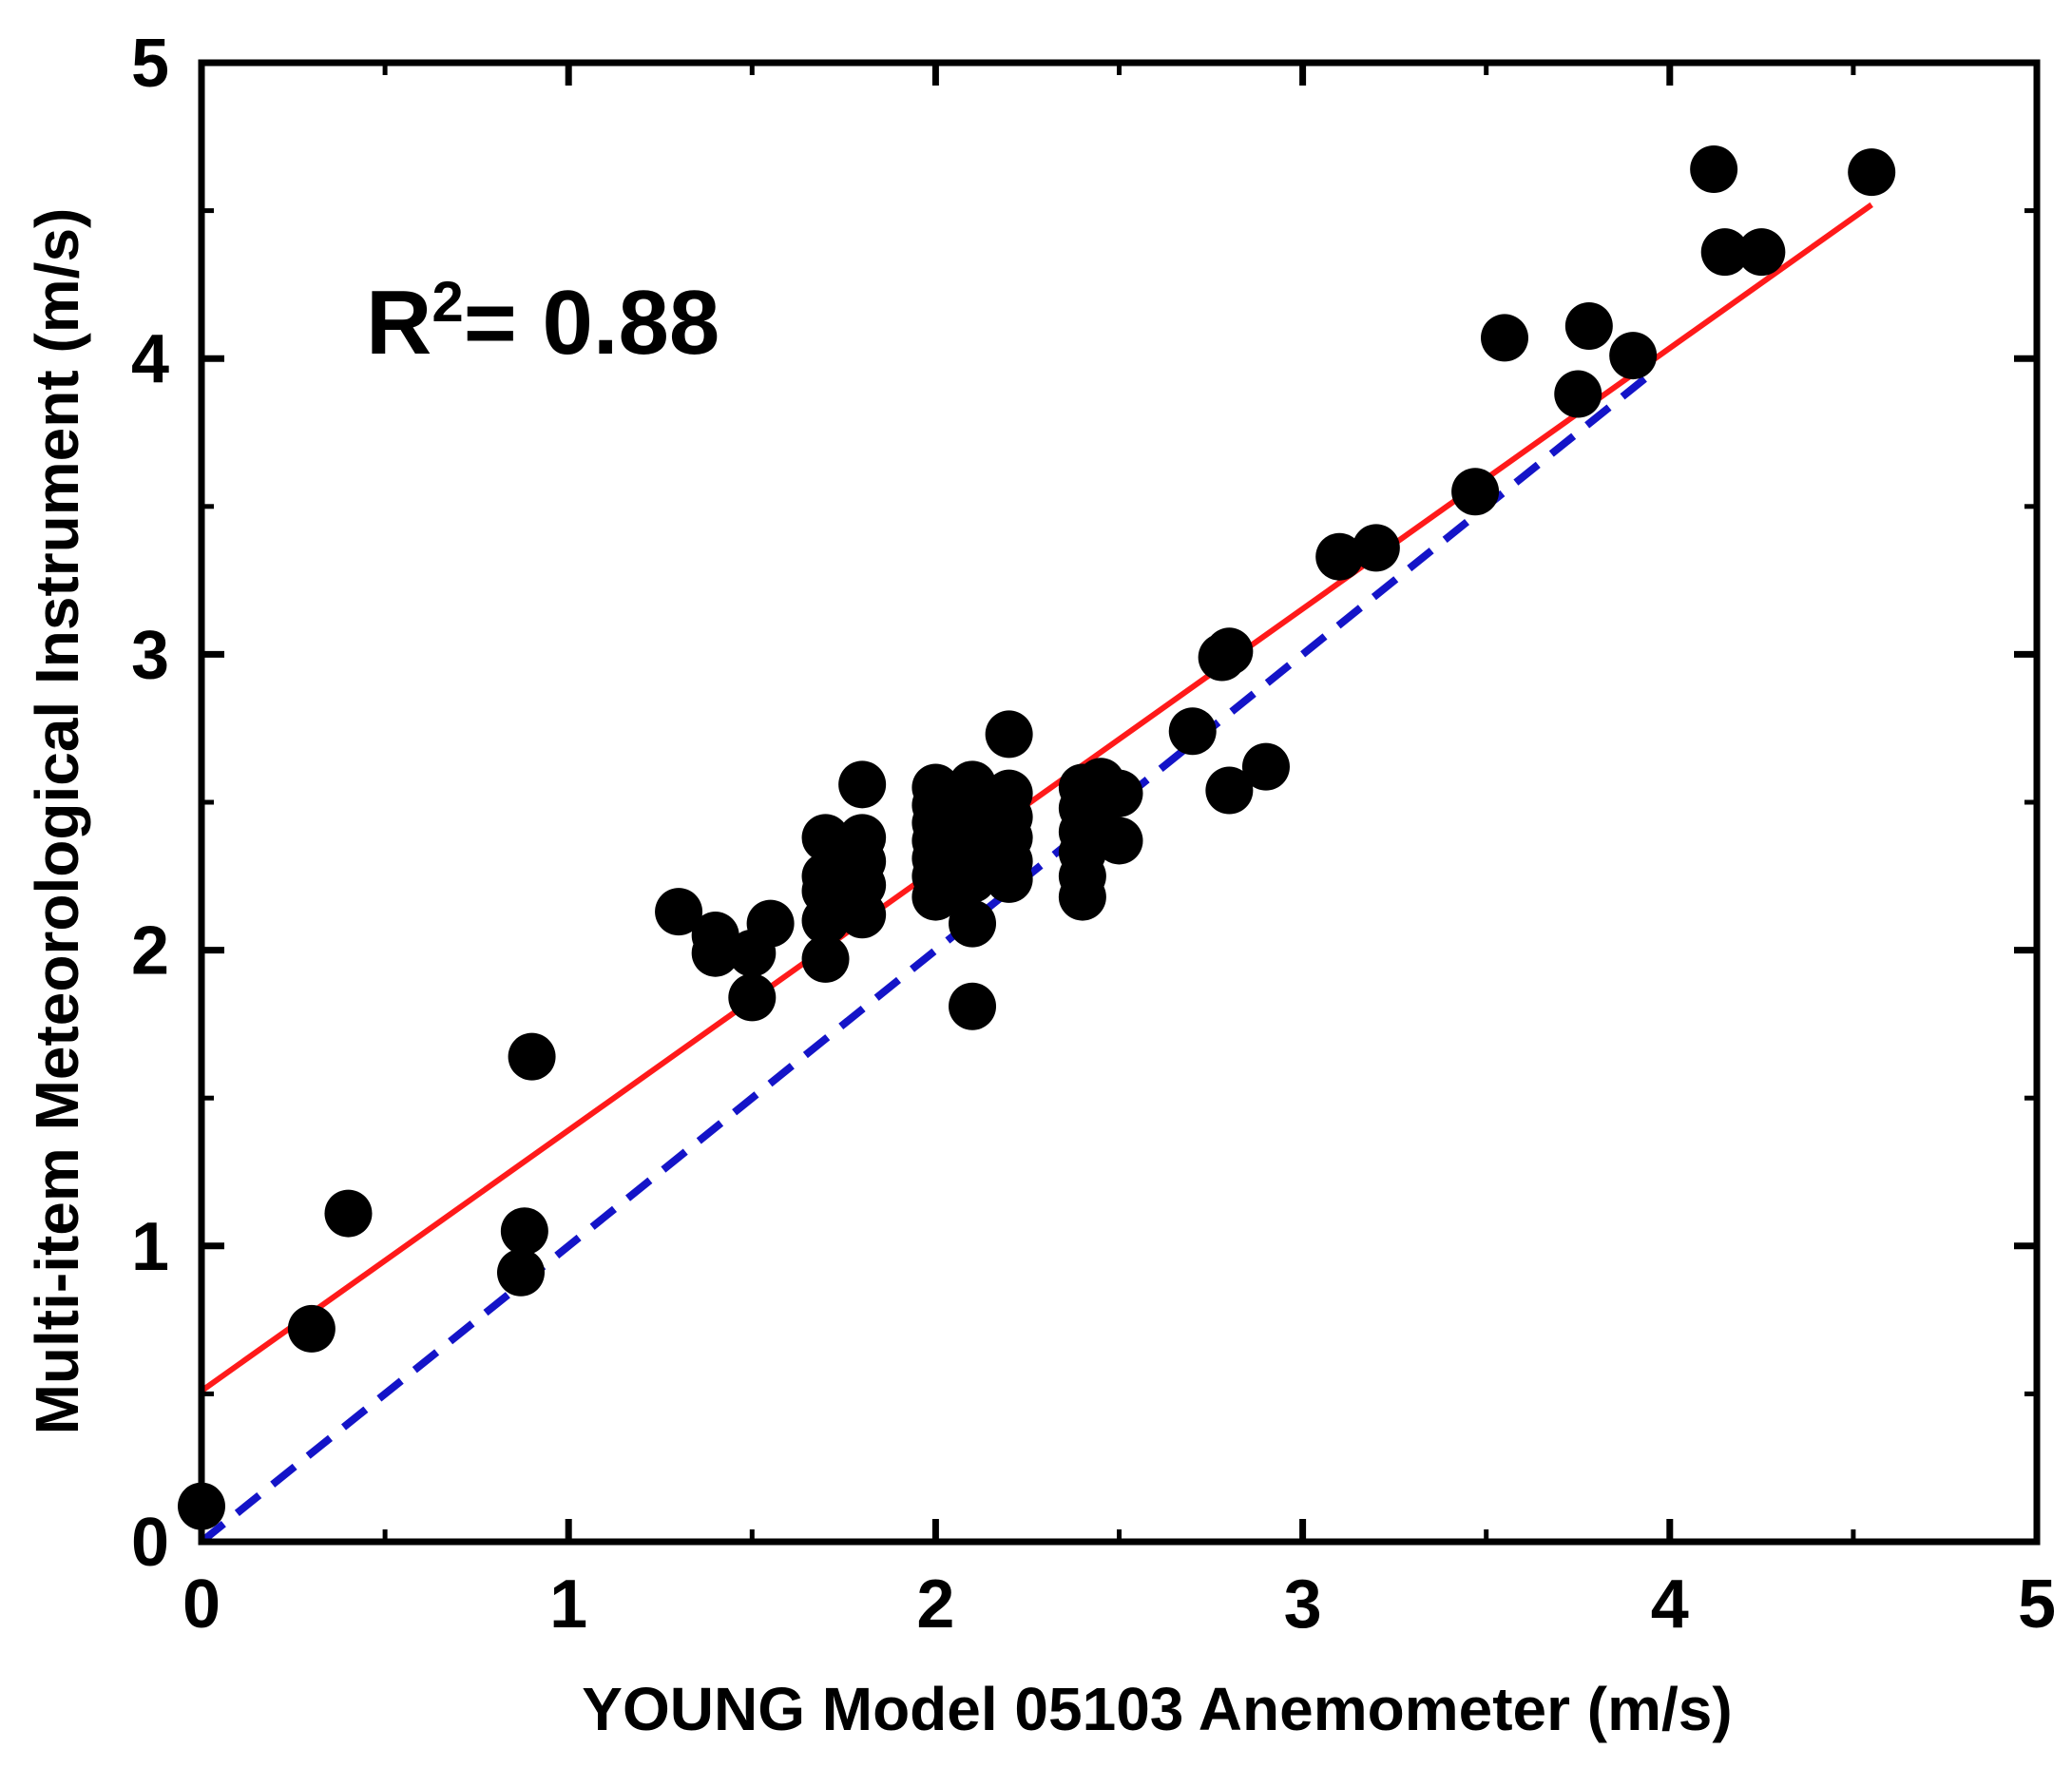 The height and width of the screenshot is (1768, 2072). Describe the element at coordinates (399, 323) in the screenshot. I see `r-squared-prefix: R` at that location.